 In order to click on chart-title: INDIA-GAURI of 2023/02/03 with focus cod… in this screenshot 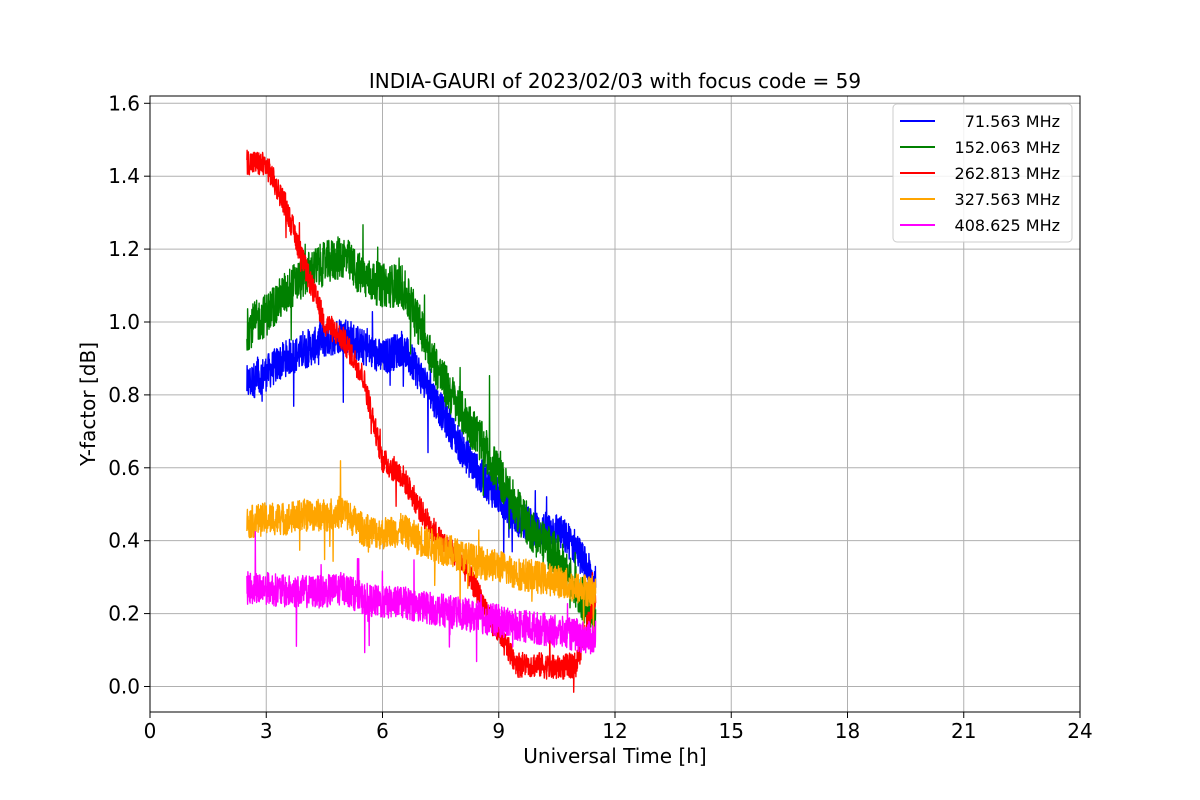, I will do `click(615, 81)`.